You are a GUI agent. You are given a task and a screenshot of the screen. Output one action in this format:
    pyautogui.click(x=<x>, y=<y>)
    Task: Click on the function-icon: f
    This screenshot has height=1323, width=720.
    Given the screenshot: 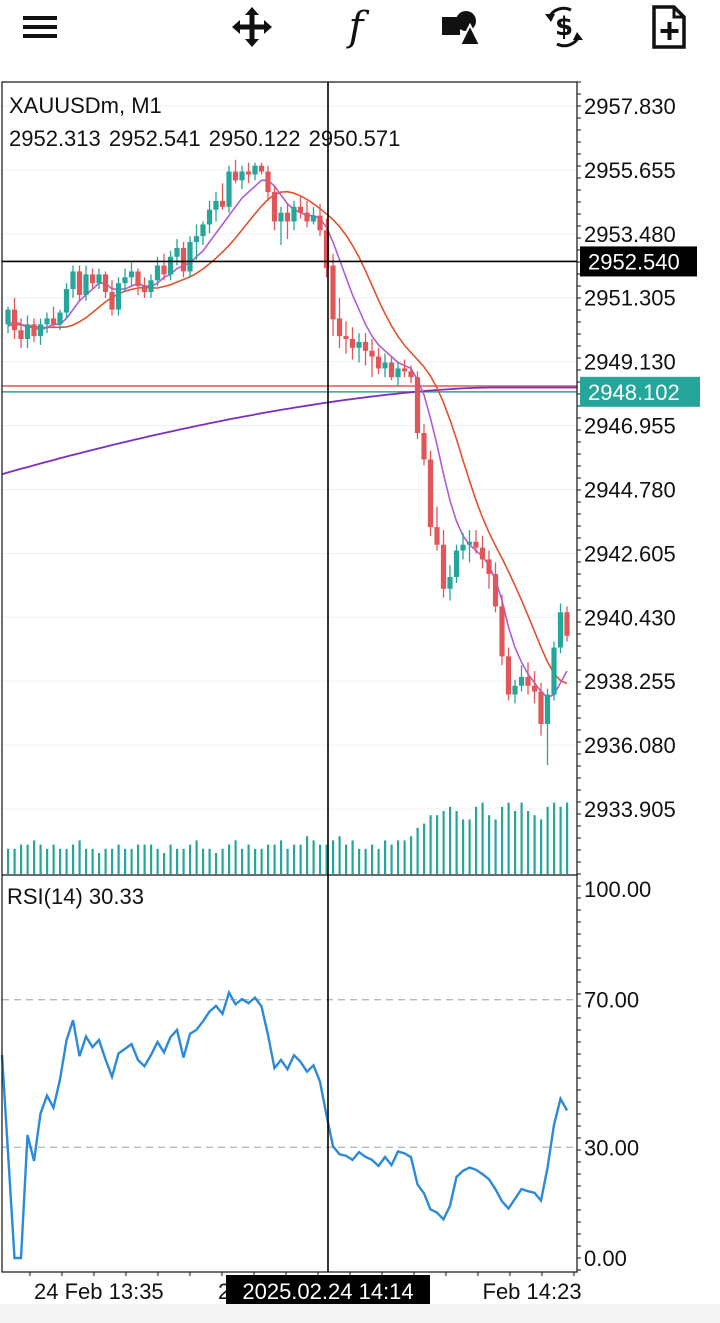 What is the action you would take?
    pyautogui.click(x=356, y=27)
    